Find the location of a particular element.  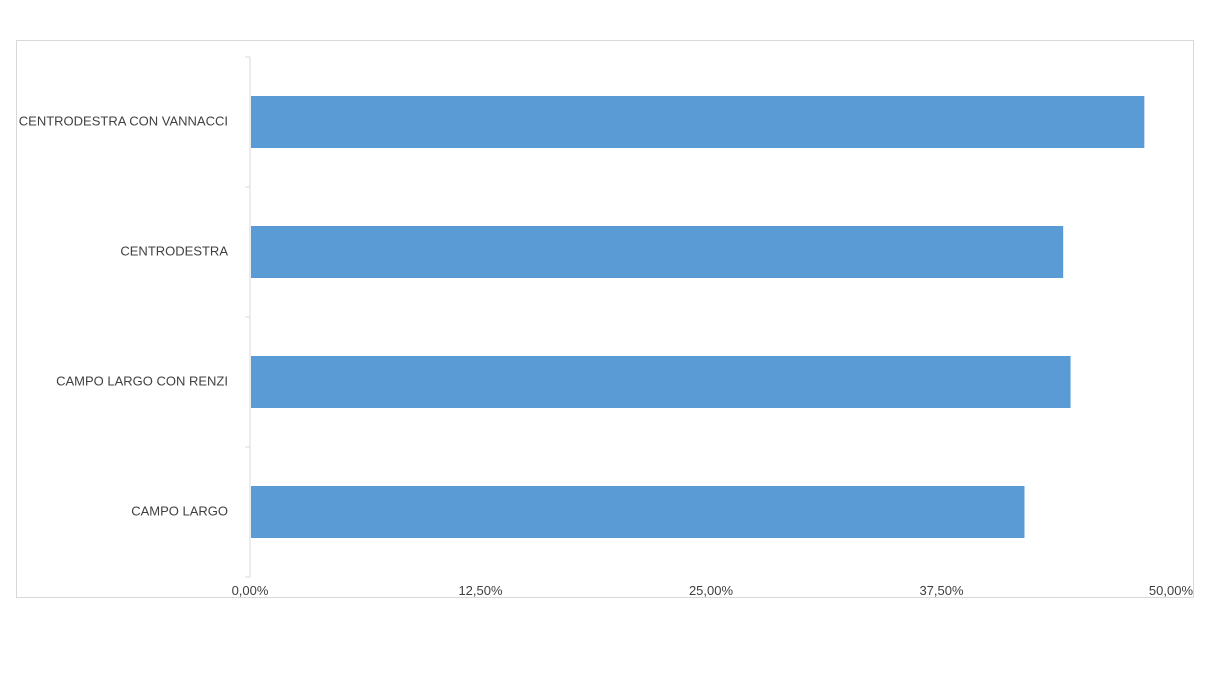

y-axis-ticks is located at coordinates (247, 317).